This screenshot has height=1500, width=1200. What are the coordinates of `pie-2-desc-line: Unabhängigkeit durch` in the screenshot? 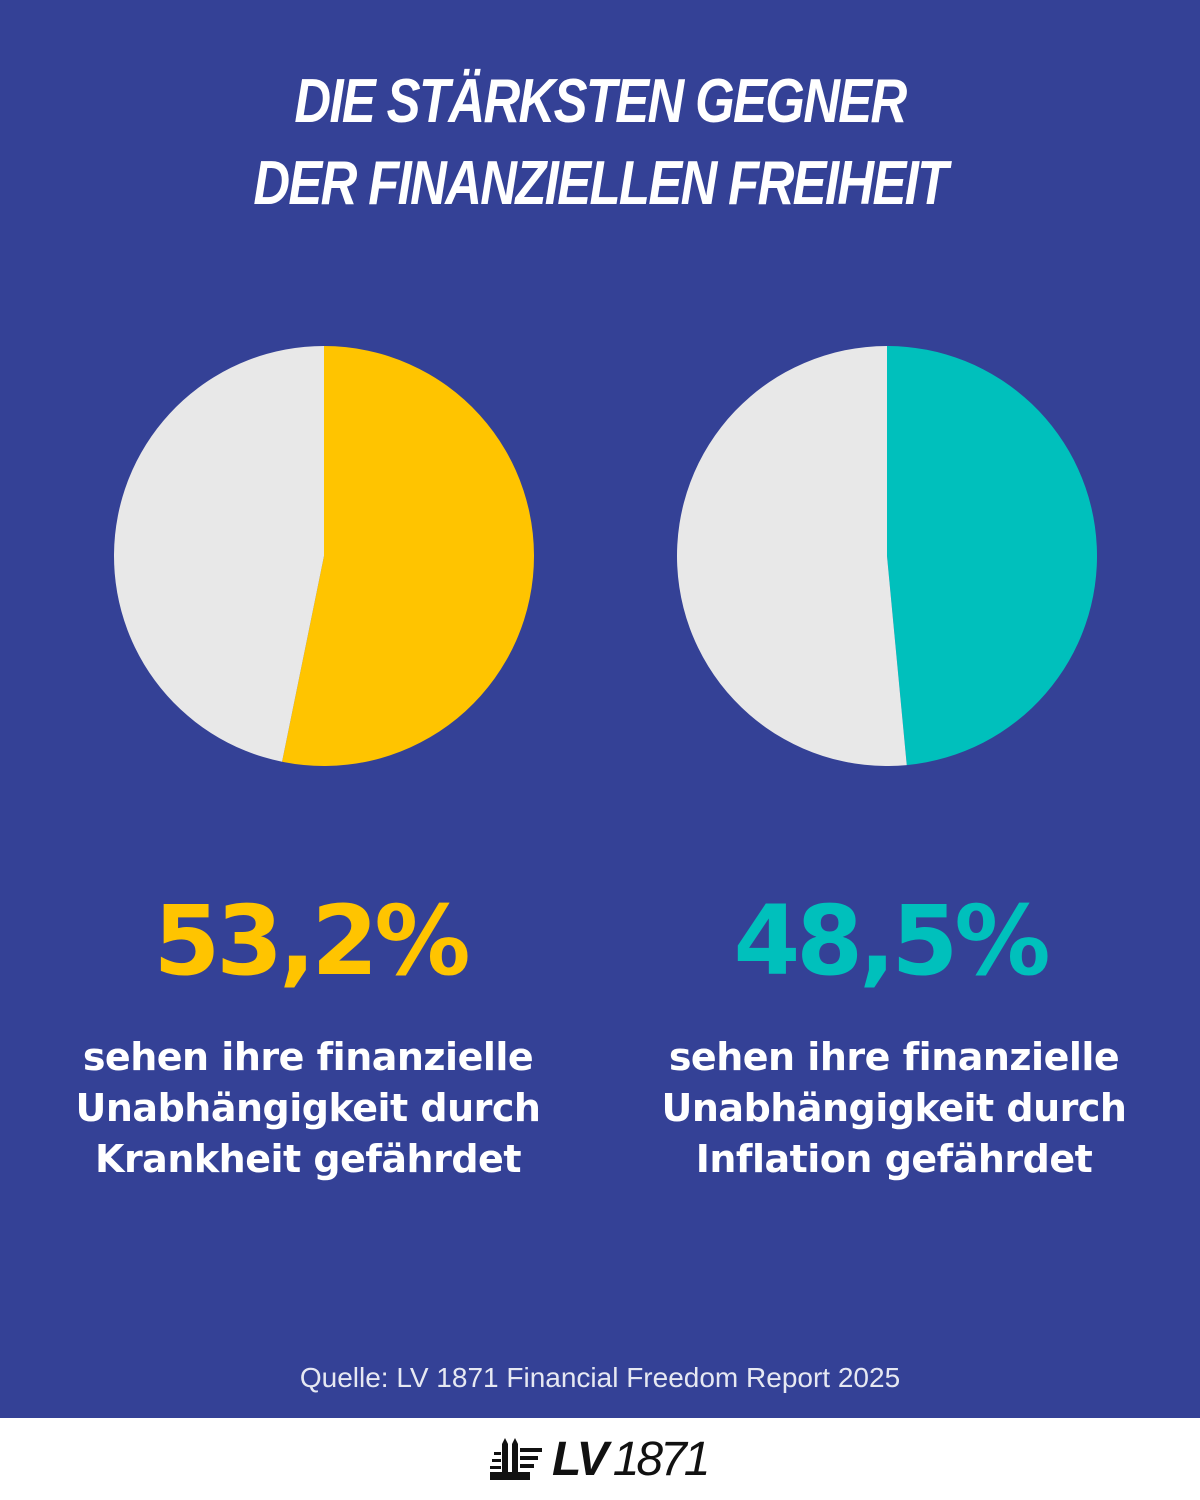 It's located at (894, 1108).